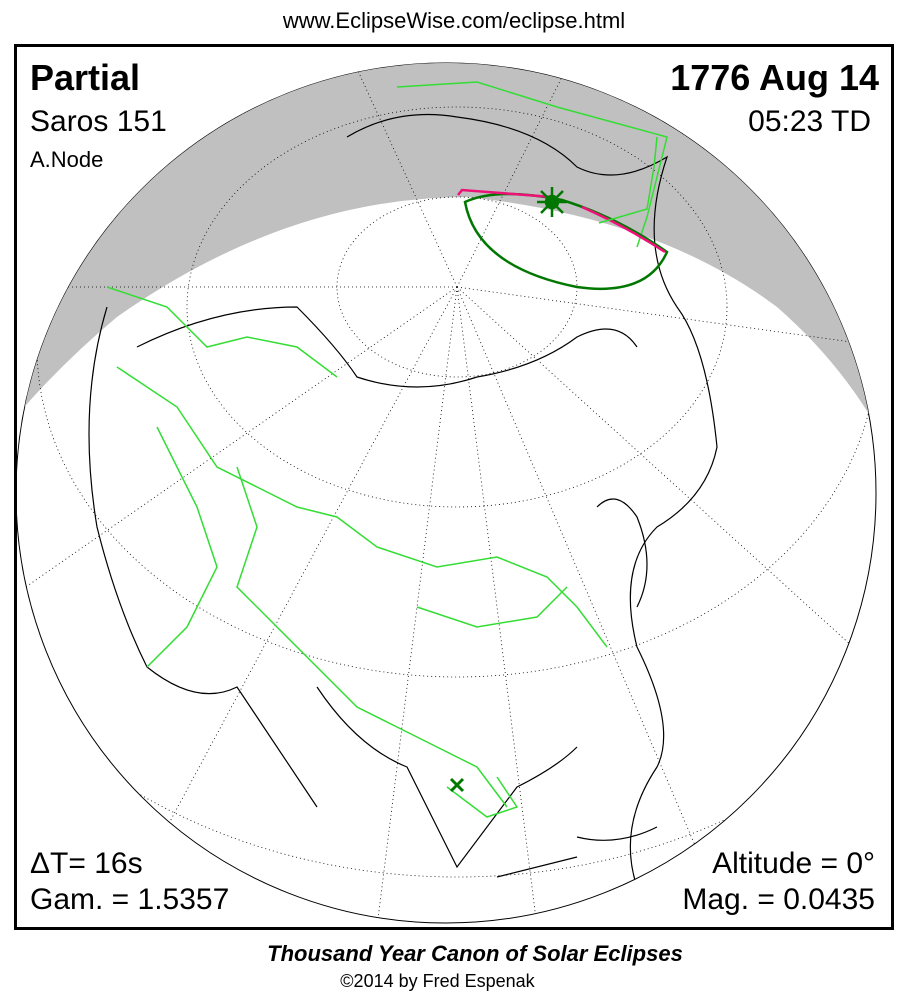 The image size is (908, 1004). Describe the element at coordinates (437, 981) in the screenshot. I see `copyright: ©2014 by Fred Espenak` at that location.